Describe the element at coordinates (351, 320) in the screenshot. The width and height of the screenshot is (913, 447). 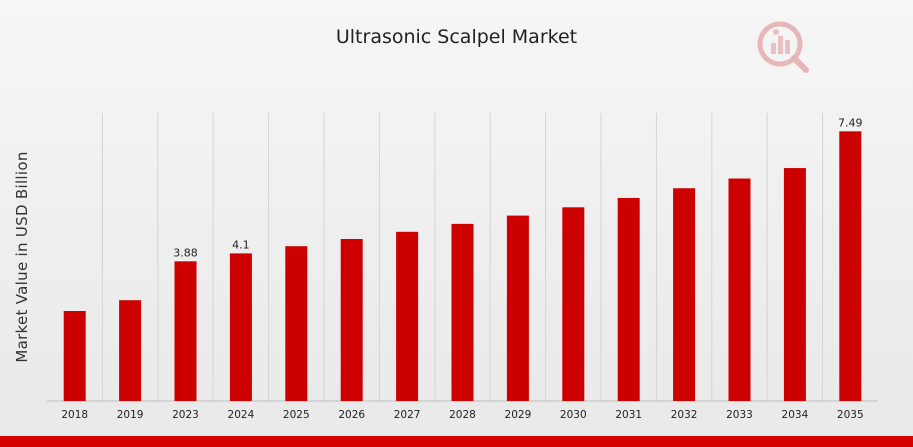
I see `bar-2026` at that location.